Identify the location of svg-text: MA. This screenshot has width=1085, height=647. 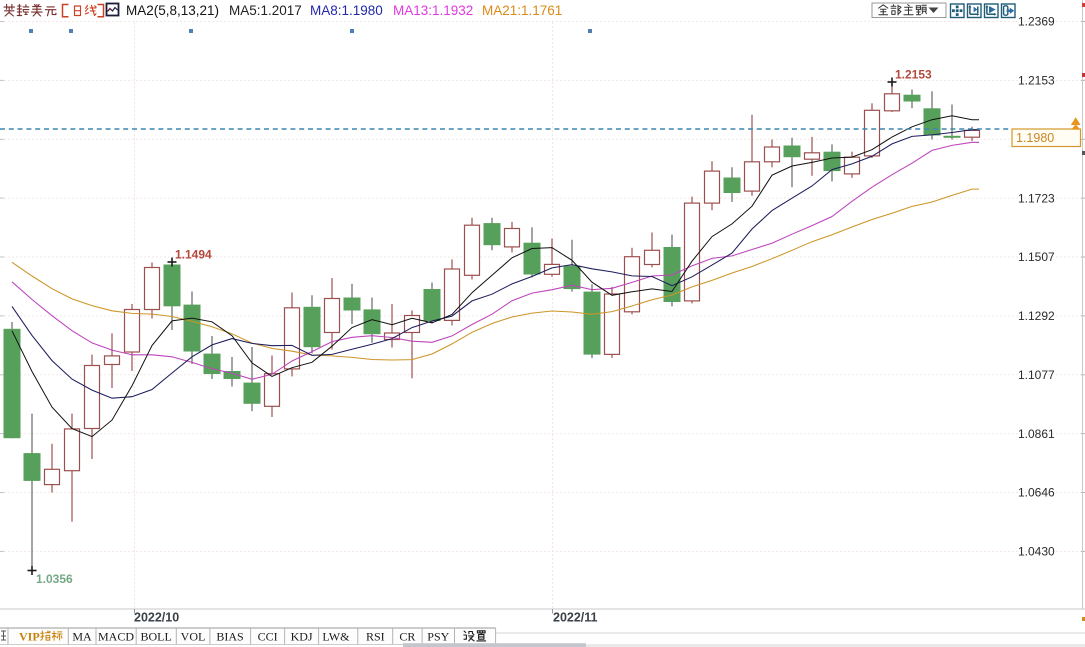
(82, 637).